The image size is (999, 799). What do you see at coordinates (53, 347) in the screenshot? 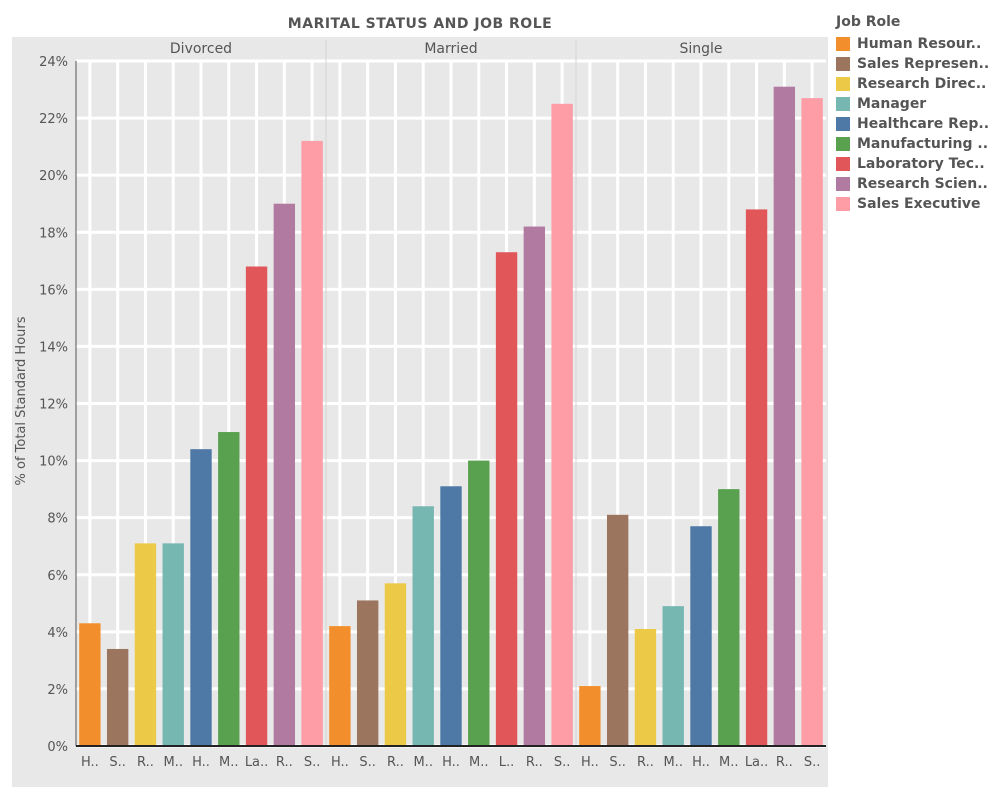
I see `y-tick-label: 14%` at bounding box center [53, 347].